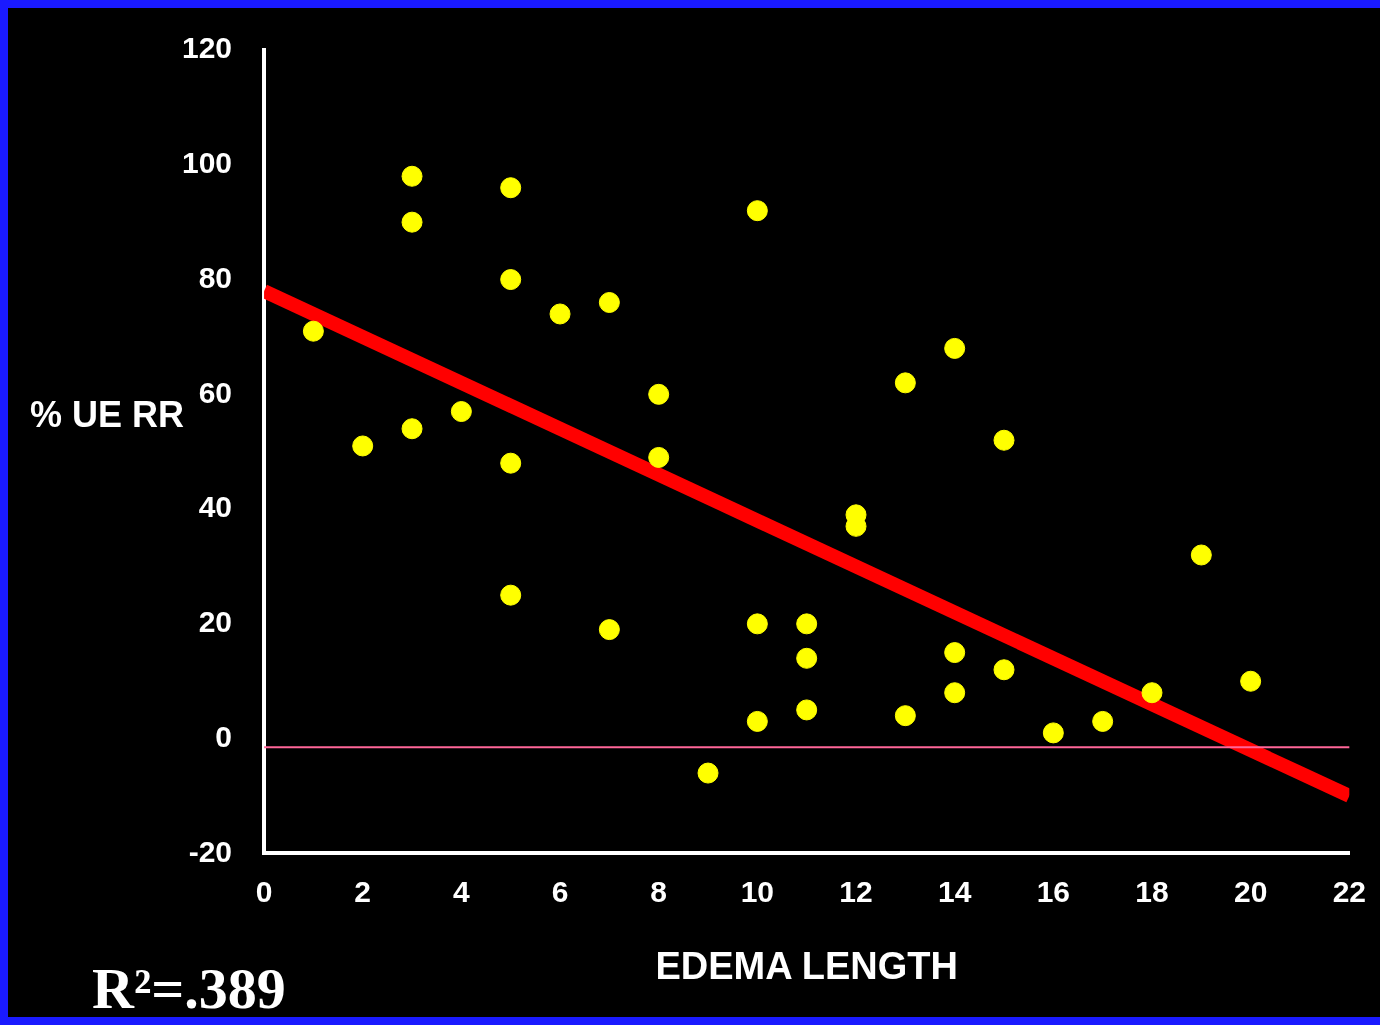 The height and width of the screenshot is (1025, 1380). Describe the element at coordinates (954, 891) in the screenshot. I see `x-tick-label: 14` at that location.